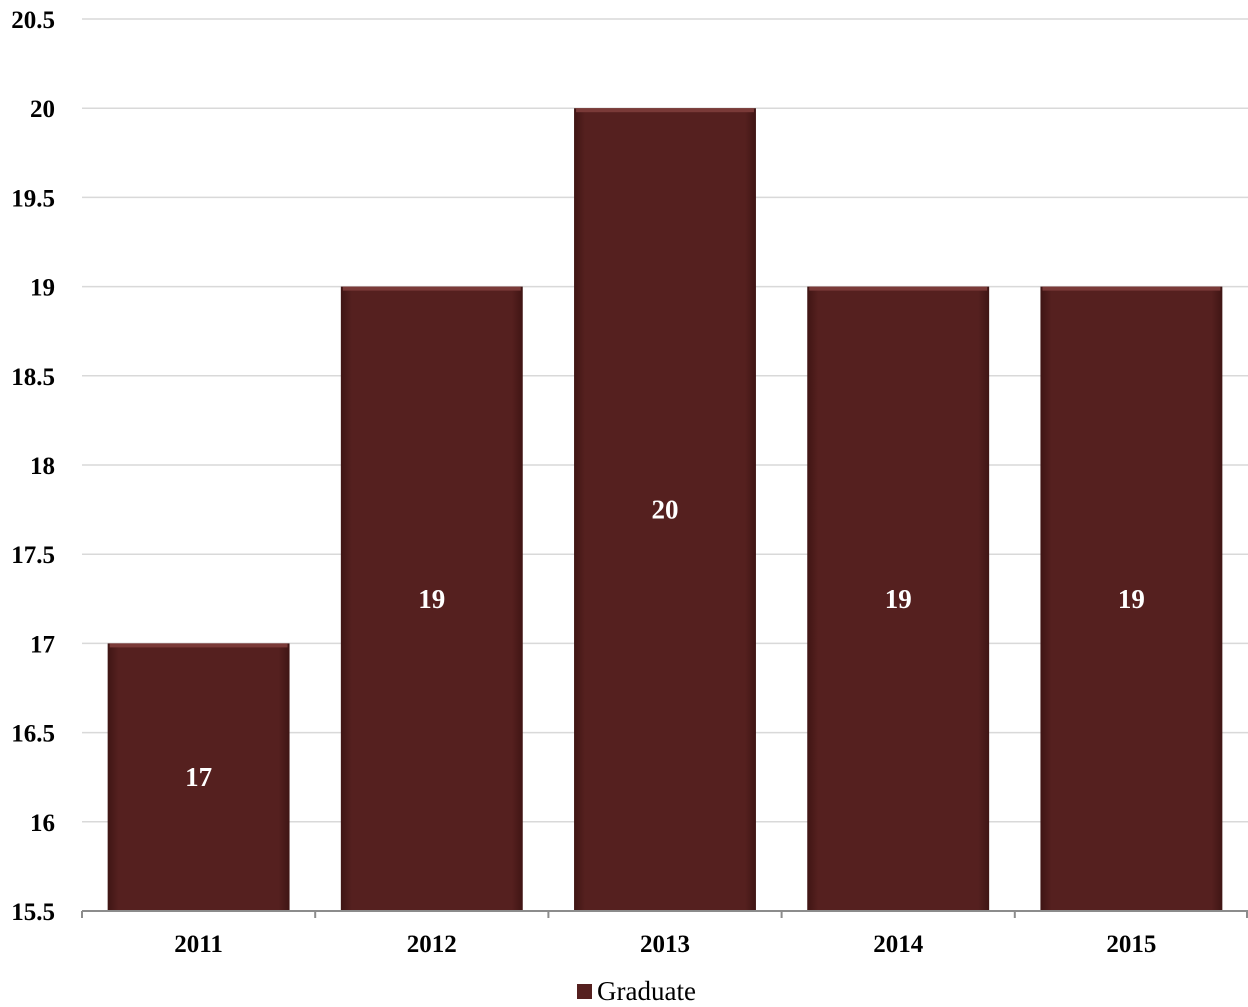 This screenshot has height=1007, width=1248. What do you see at coordinates (33, 198) in the screenshot?
I see `y-tick-label: 19.5` at bounding box center [33, 198].